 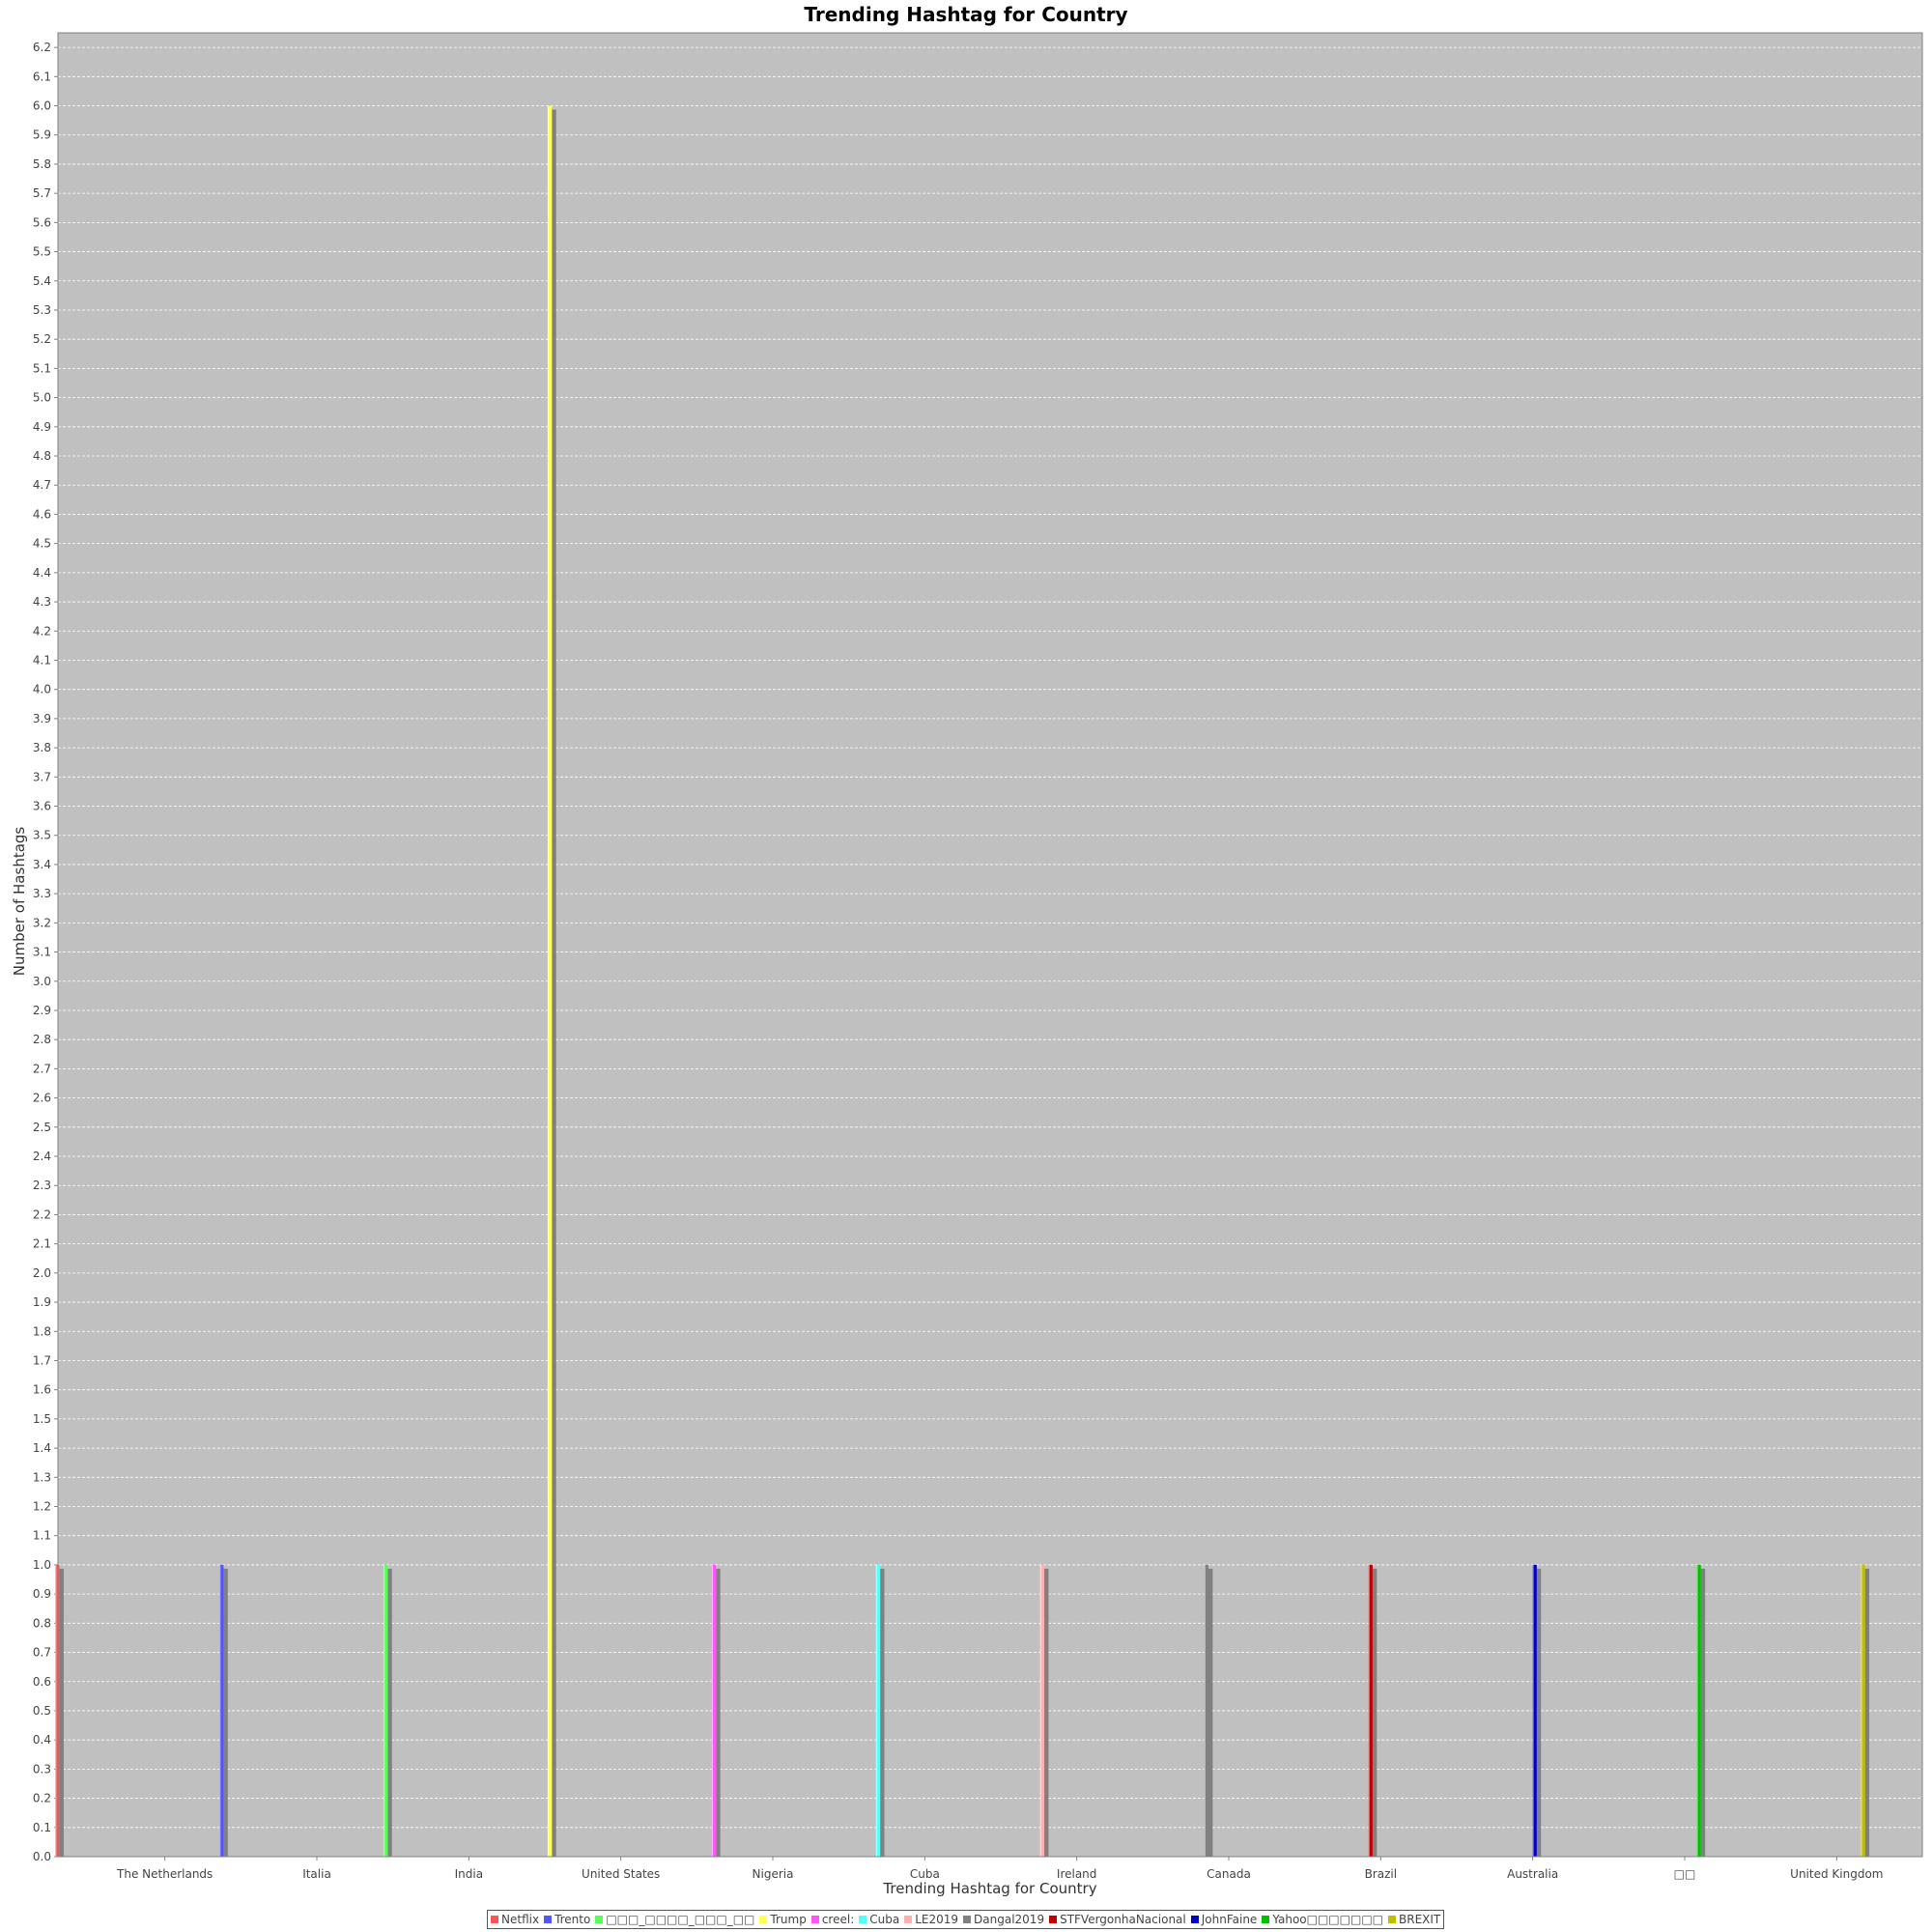 I want to click on legend-item: Trento, so click(x=567, y=1919).